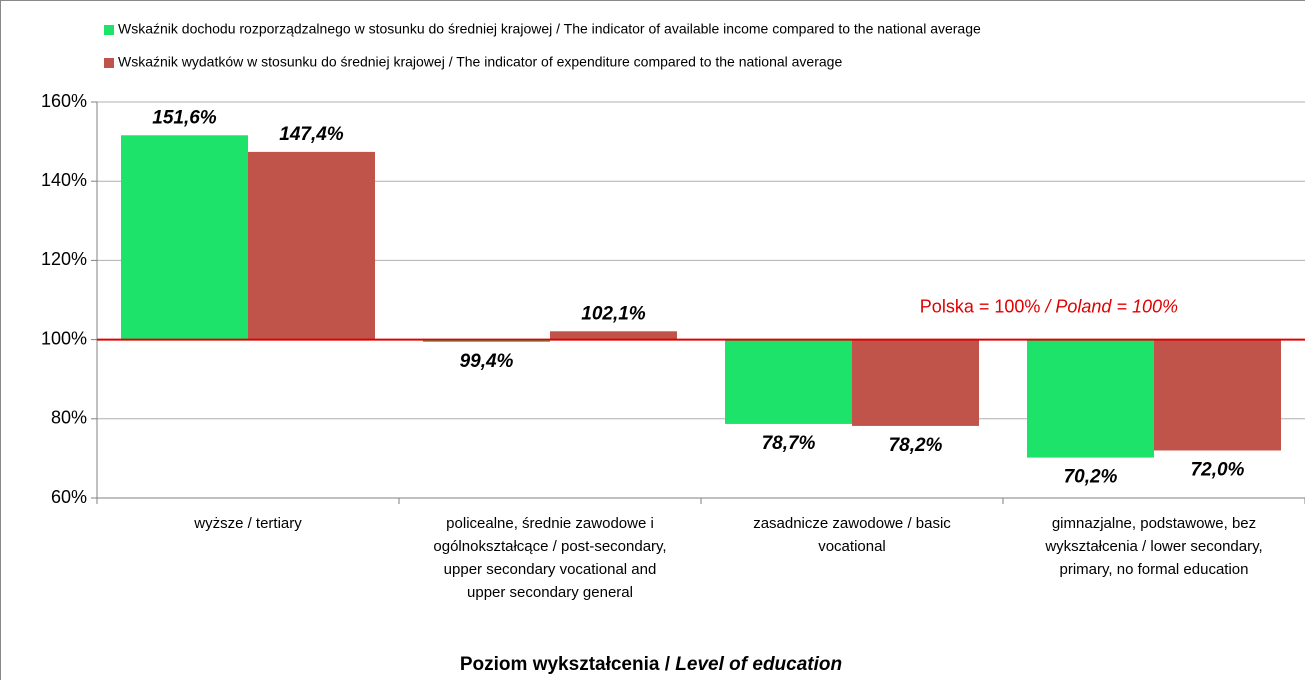 This screenshot has width=1305, height=680. I want to click on data-label: 147,4%, so click(311, 134).